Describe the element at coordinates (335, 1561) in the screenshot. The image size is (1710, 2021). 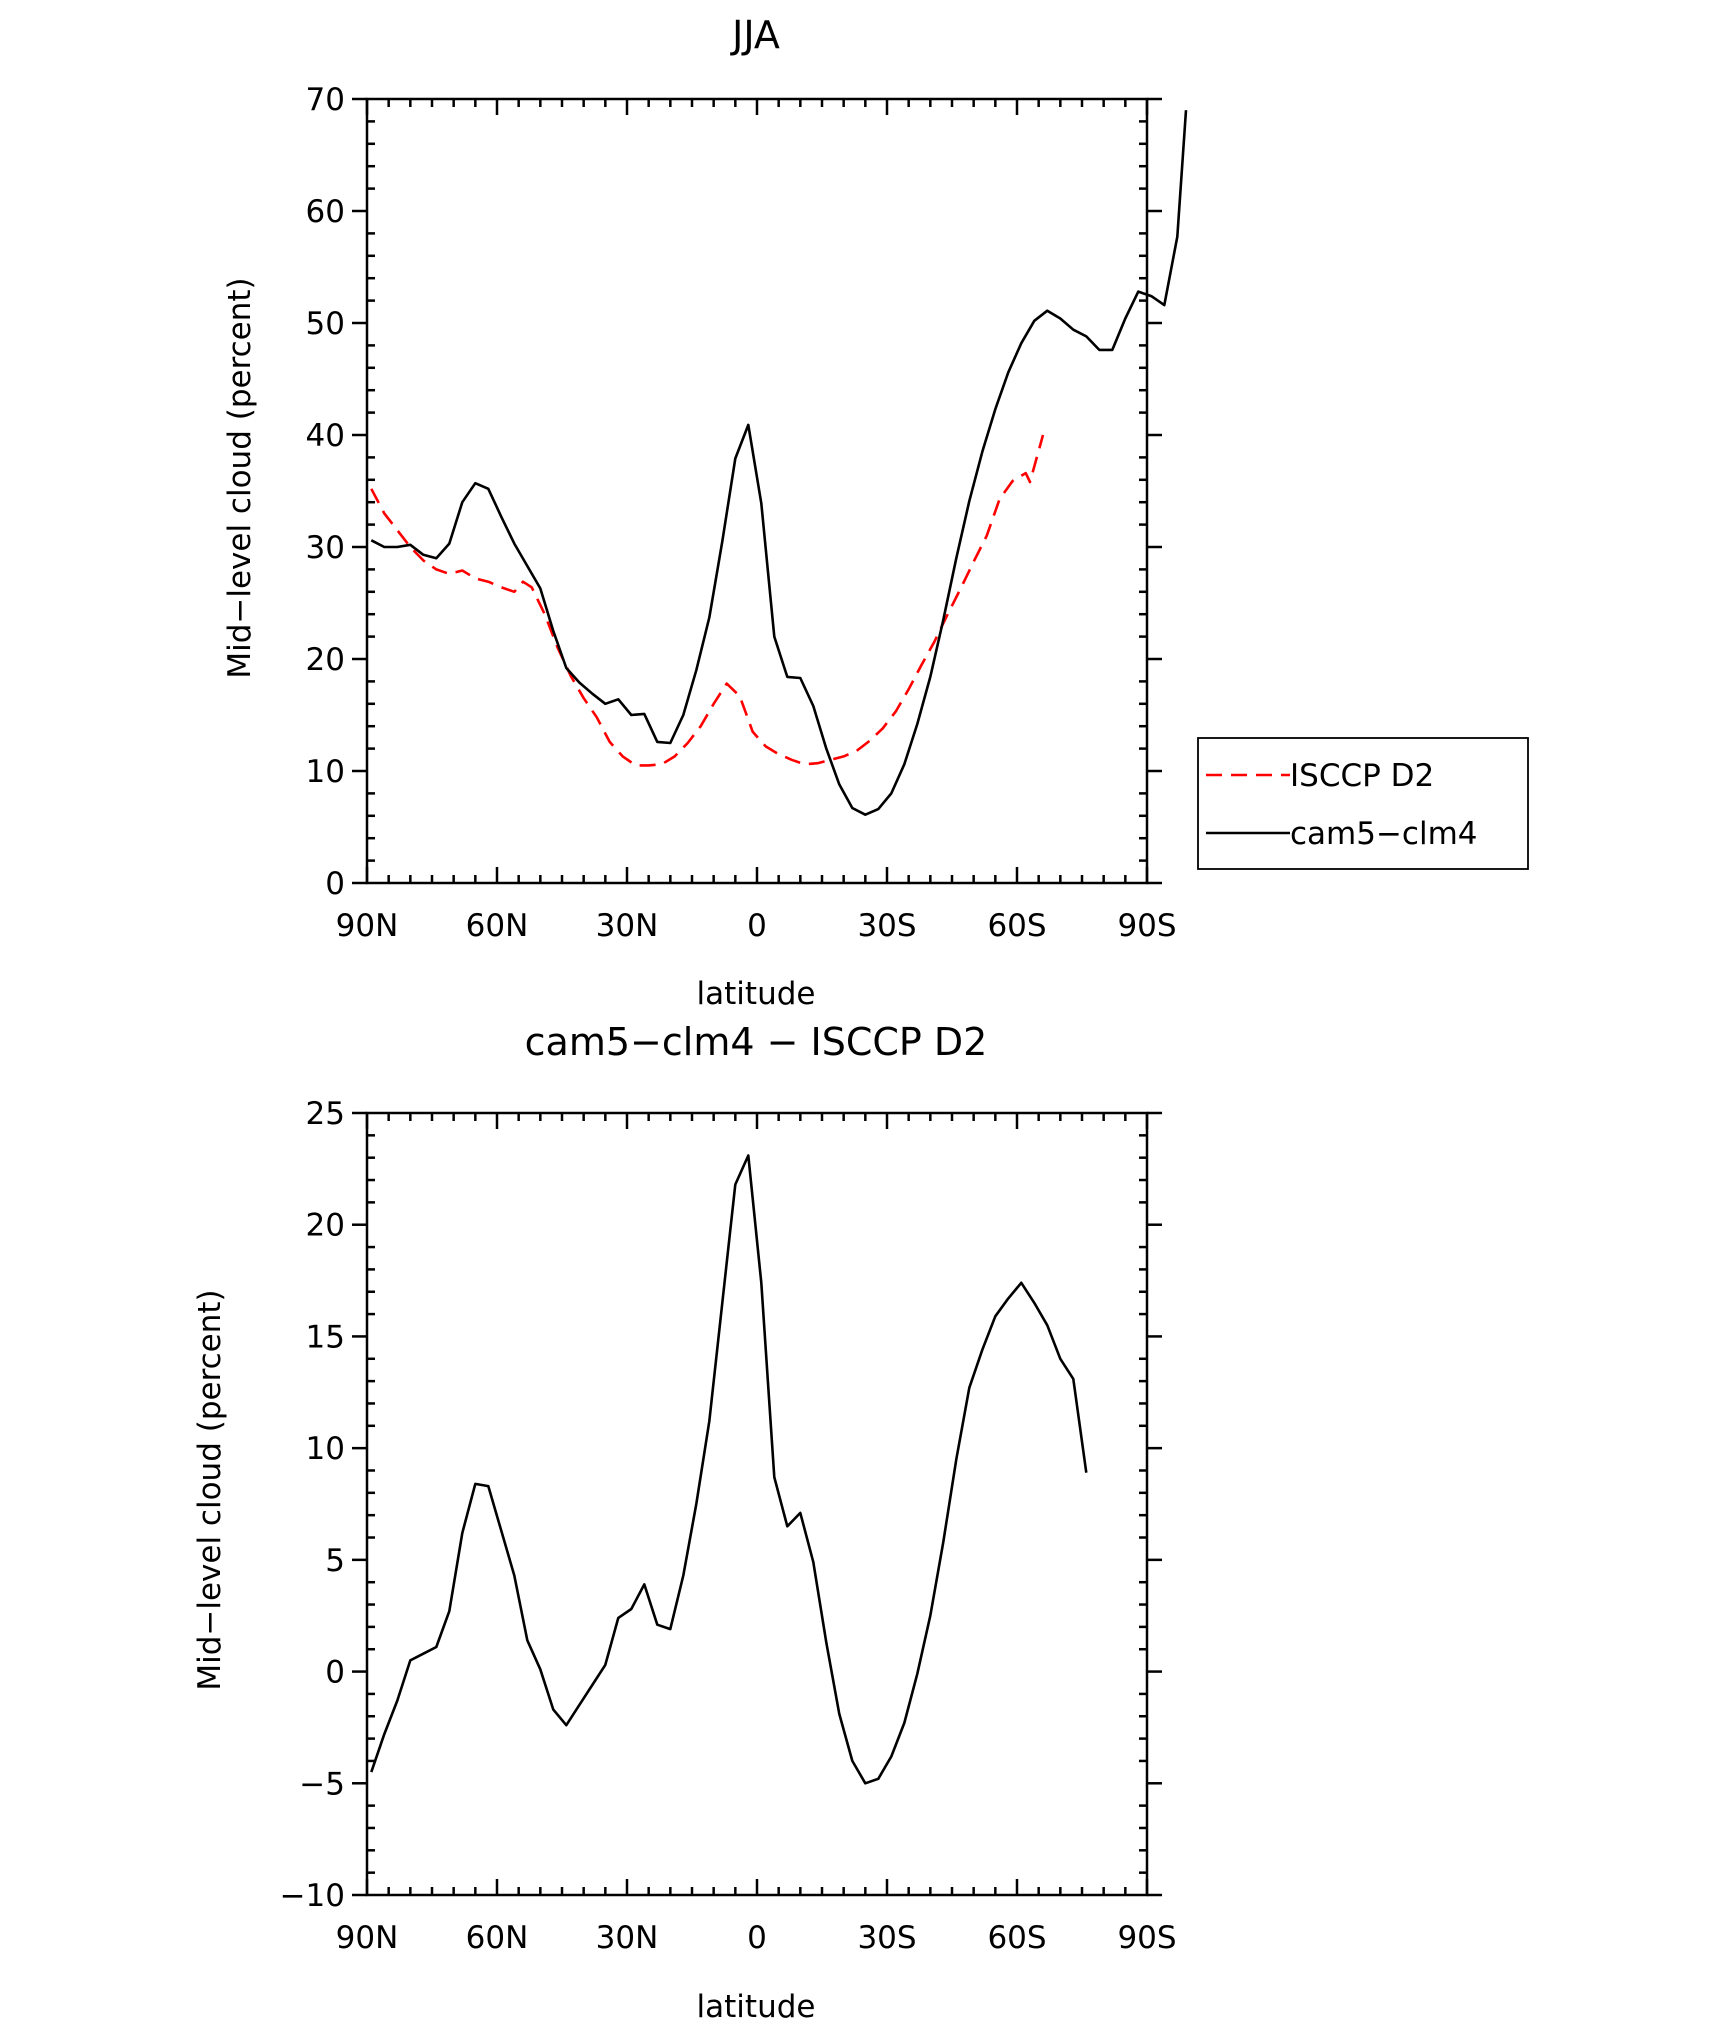
I see `y-tick-label: 5` at that location.